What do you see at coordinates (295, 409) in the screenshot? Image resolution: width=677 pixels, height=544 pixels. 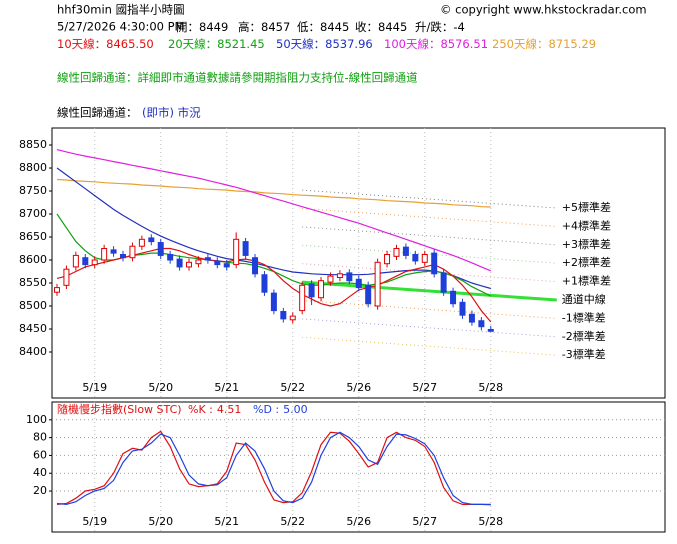 I see `legend-value: 5.00` at bounding box center [295, 409].